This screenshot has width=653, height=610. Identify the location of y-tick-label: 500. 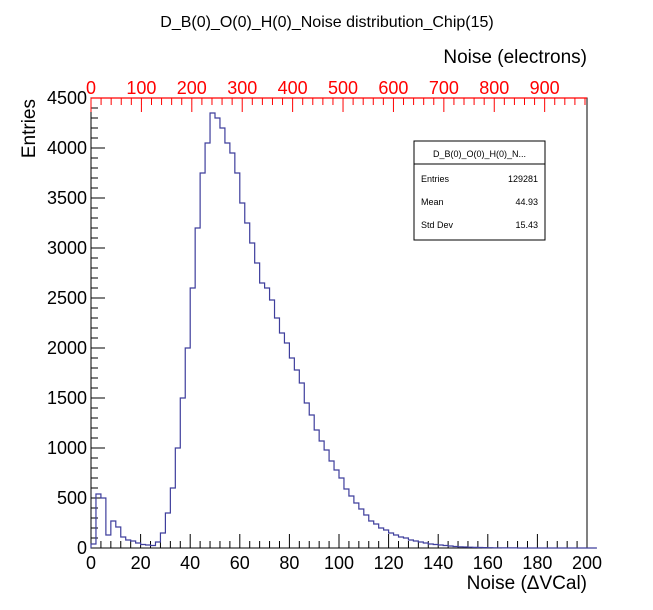
(72, 498).